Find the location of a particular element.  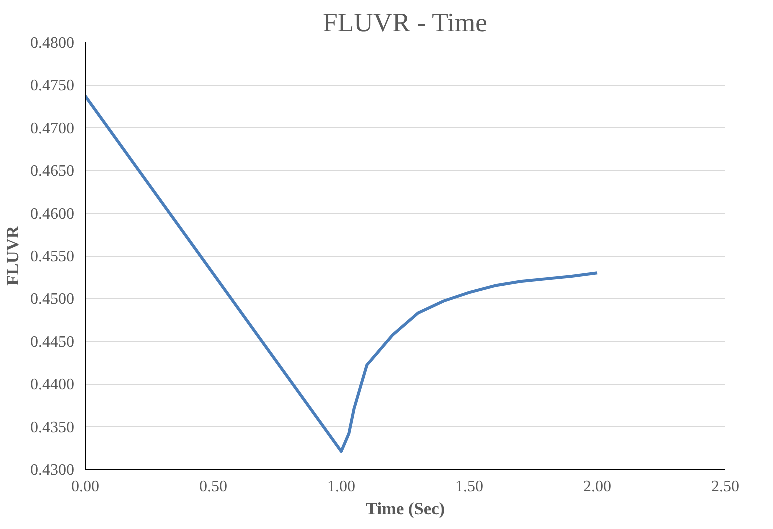

y-tick-label: 0.4300 is located at coordinates (52, 470).